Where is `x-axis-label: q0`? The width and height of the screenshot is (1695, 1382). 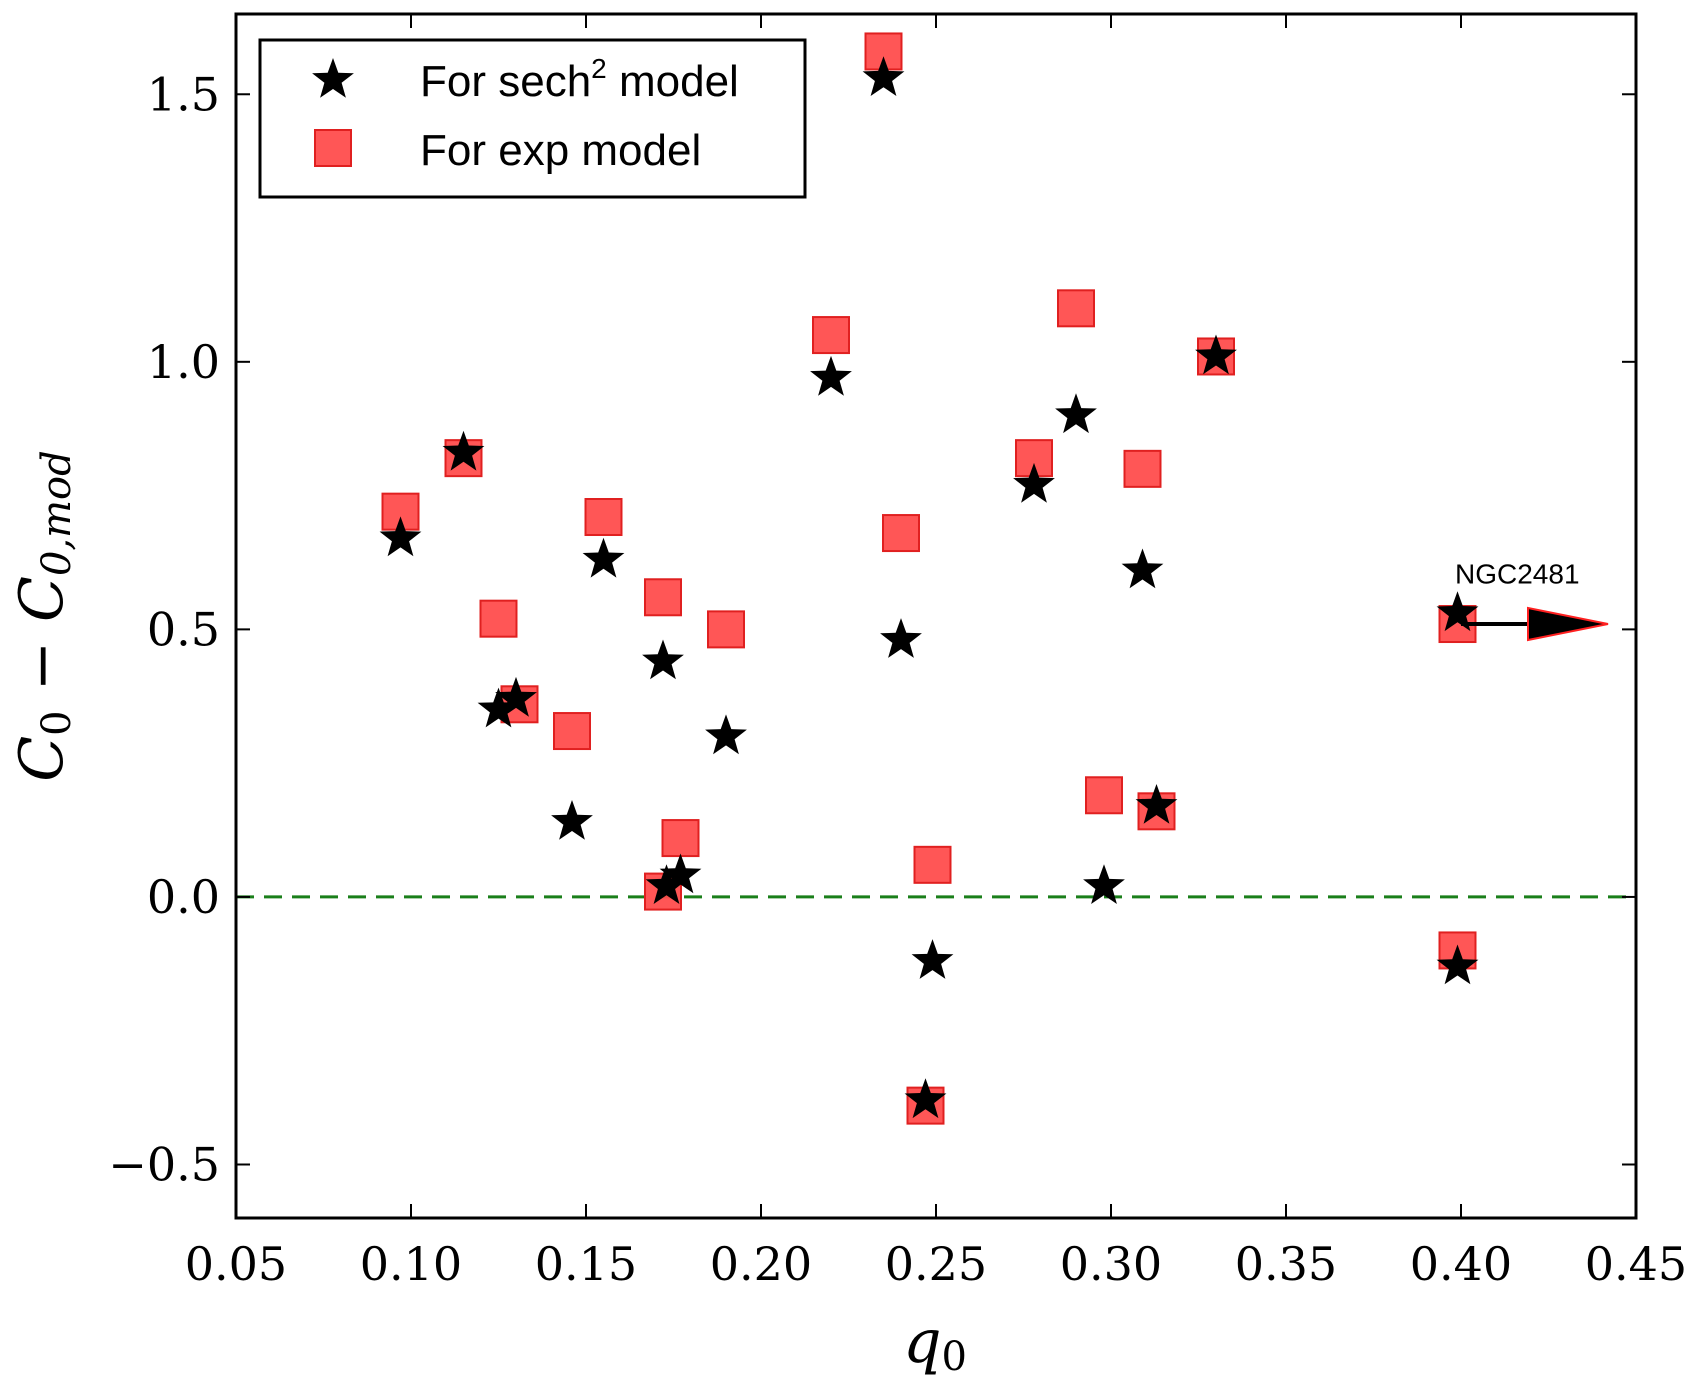 x-axis-label: q0 is located at coordinates (935, 1343).